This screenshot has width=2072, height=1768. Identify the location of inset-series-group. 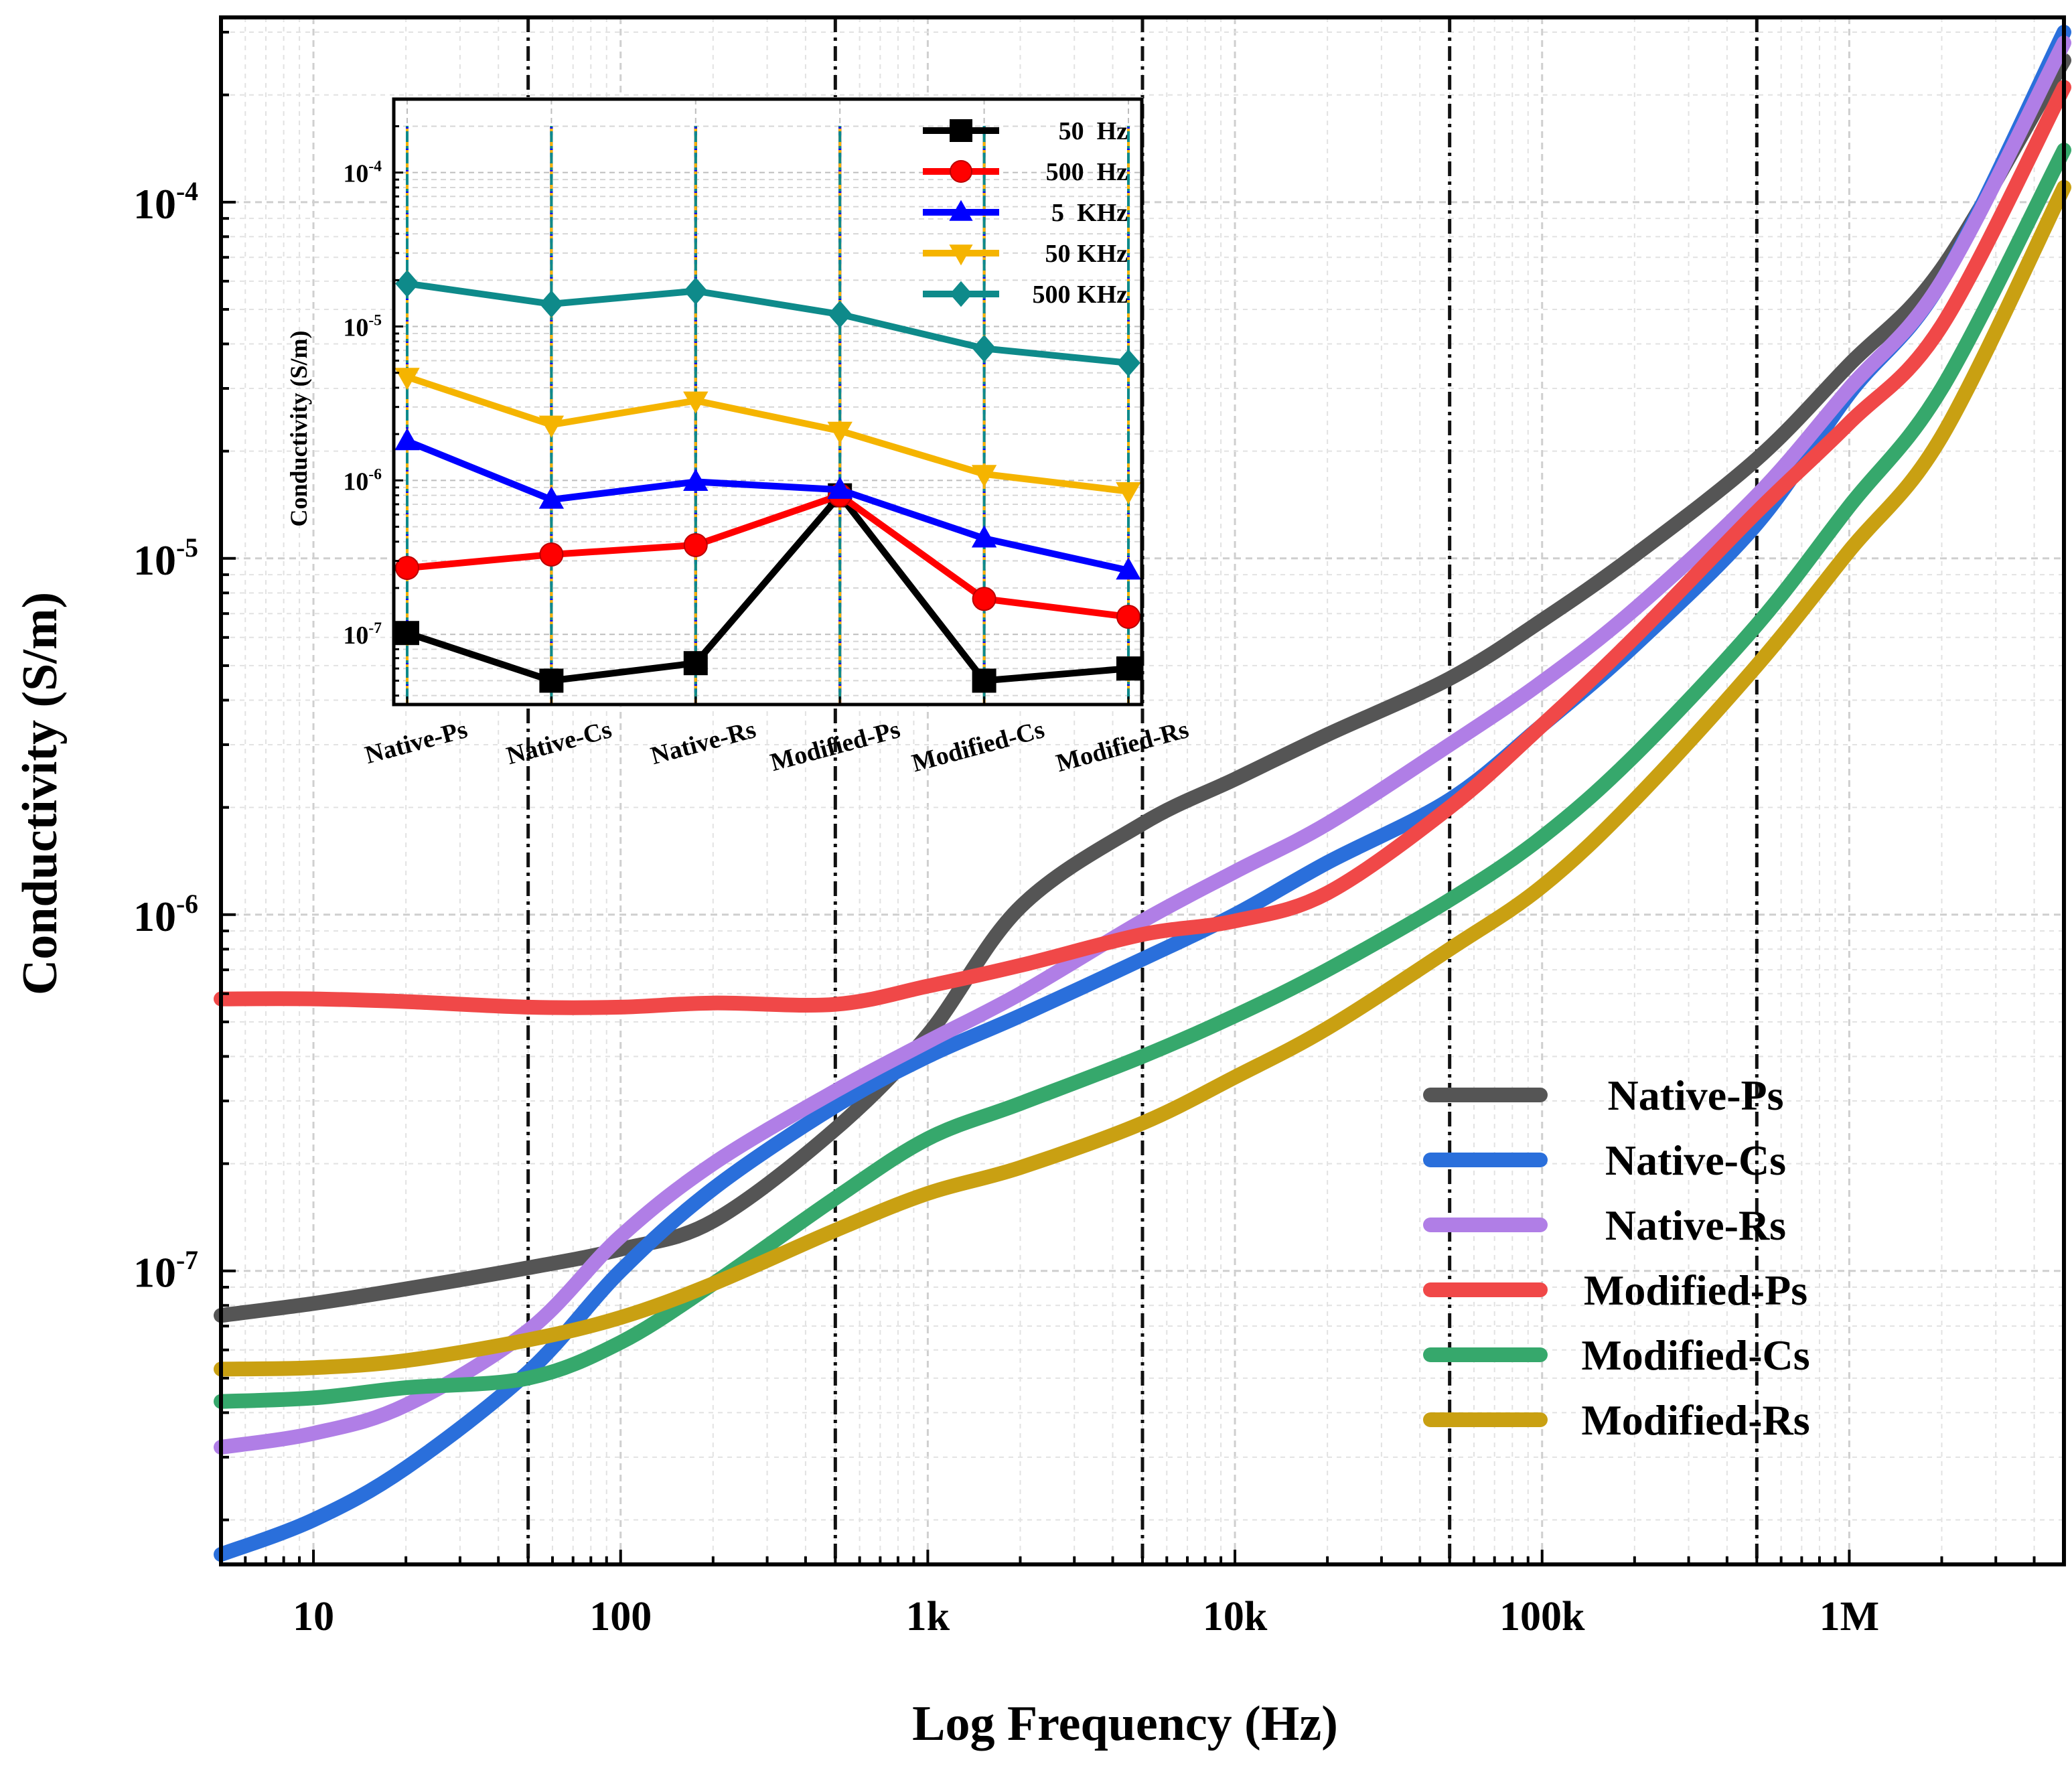
(767, 415).